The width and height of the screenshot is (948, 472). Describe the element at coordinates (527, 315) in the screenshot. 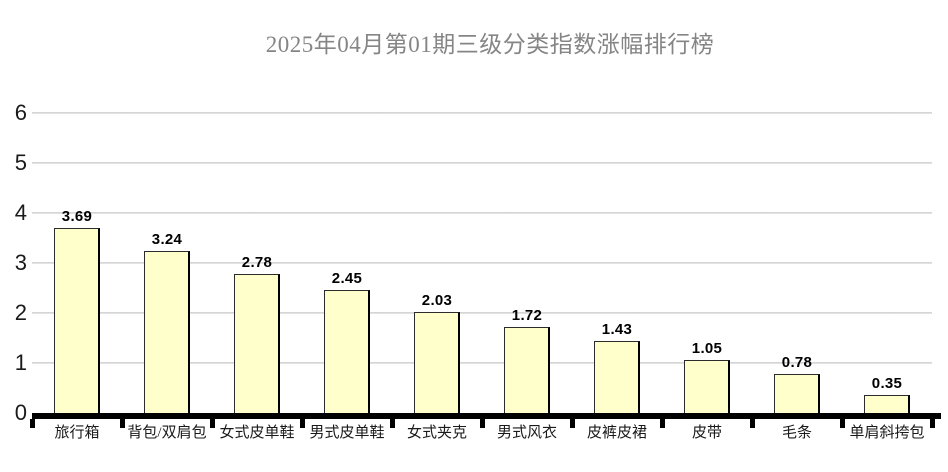

I see `bar-value-label: 1.72` at that location.